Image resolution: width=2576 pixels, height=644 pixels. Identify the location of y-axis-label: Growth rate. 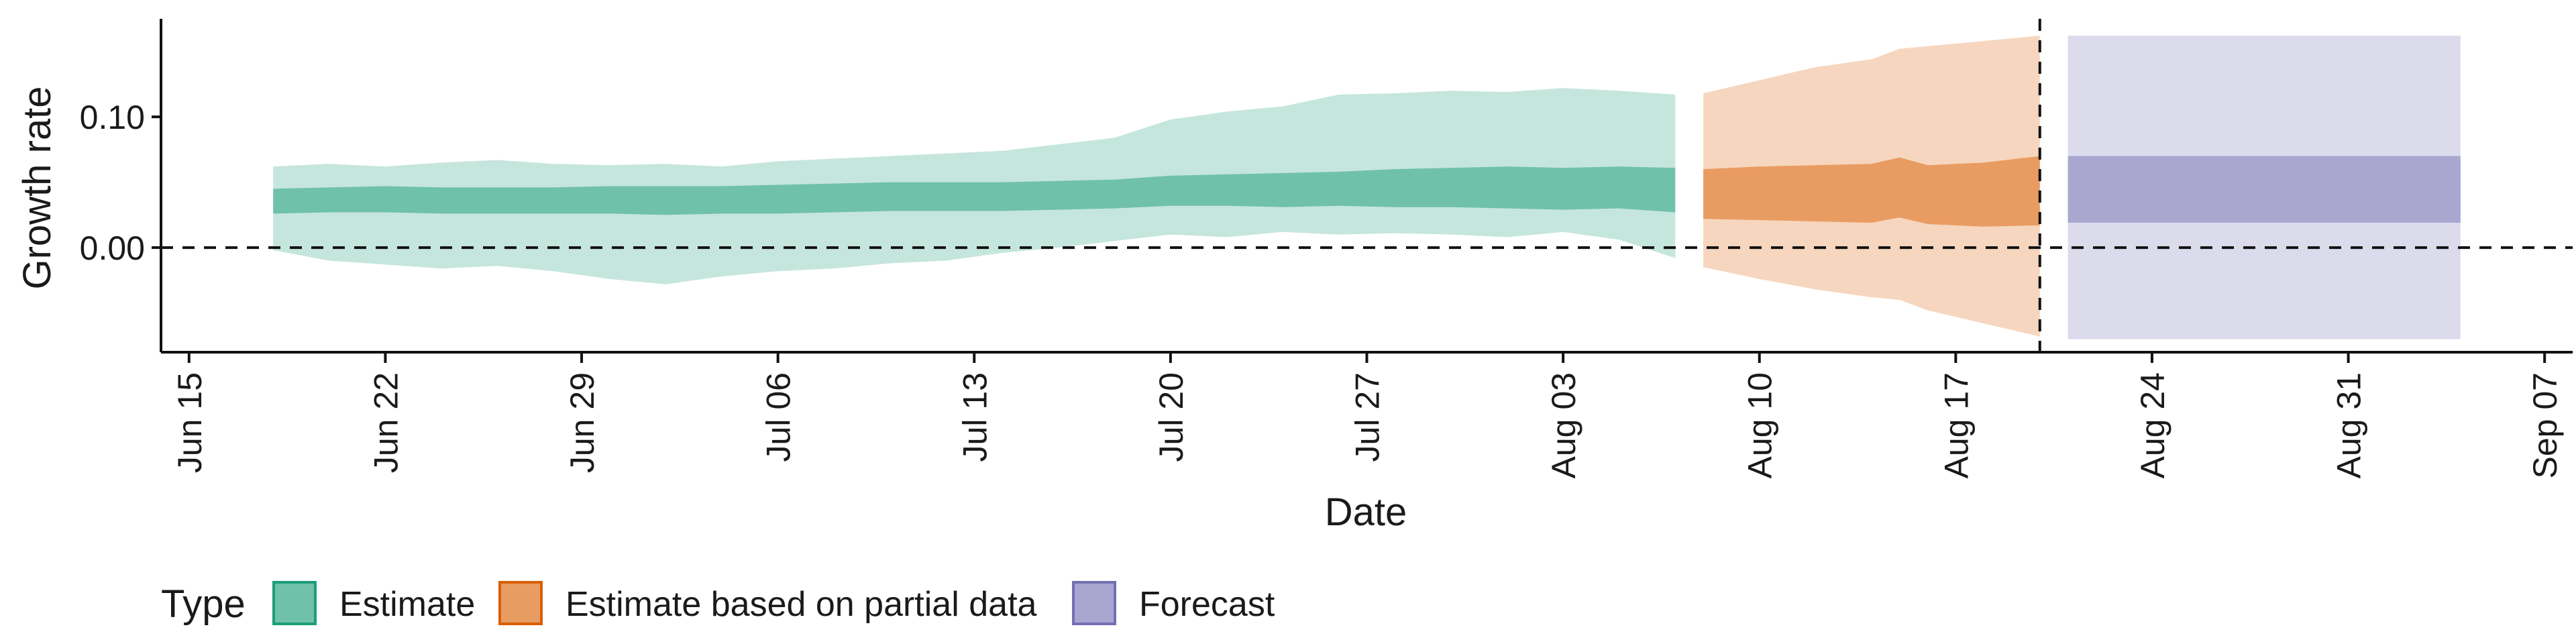
(37, 188).